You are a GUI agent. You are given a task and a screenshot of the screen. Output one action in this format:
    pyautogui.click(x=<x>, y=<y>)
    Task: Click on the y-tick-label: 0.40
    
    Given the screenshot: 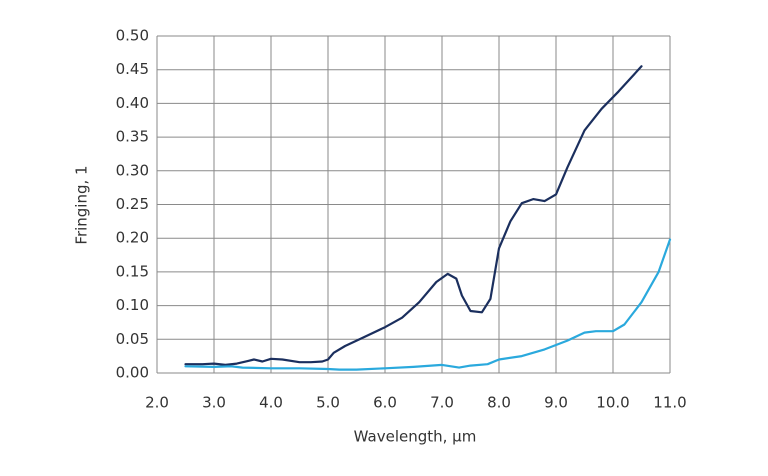 What is the action you would take?
    pyautogui.click(x=132, y=103)
    